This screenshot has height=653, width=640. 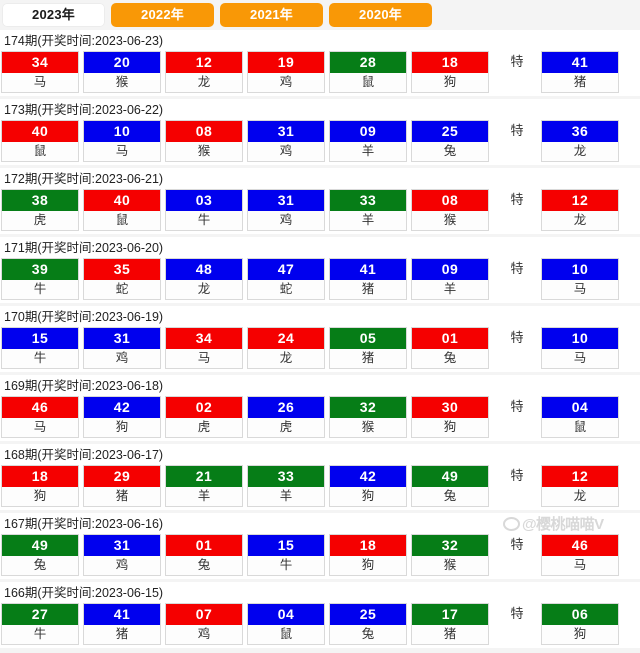 What do you see at coordinates (204, 624) in the screenshot?
I see `number-ball: 07 鸡` at bounding box center [204, 624].